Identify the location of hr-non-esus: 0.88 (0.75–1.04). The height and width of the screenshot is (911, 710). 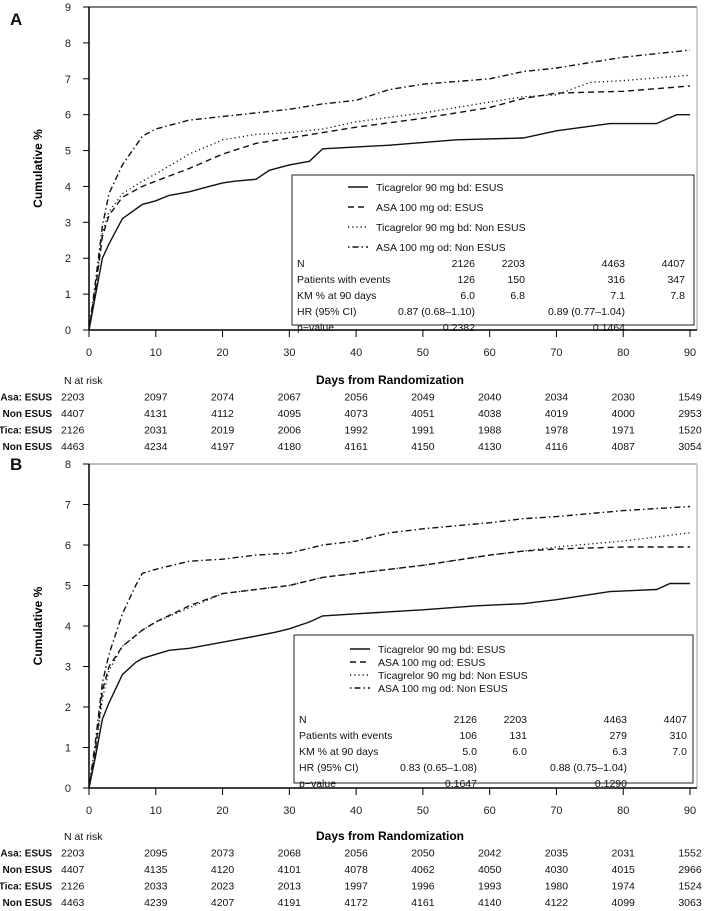
(588, 768).